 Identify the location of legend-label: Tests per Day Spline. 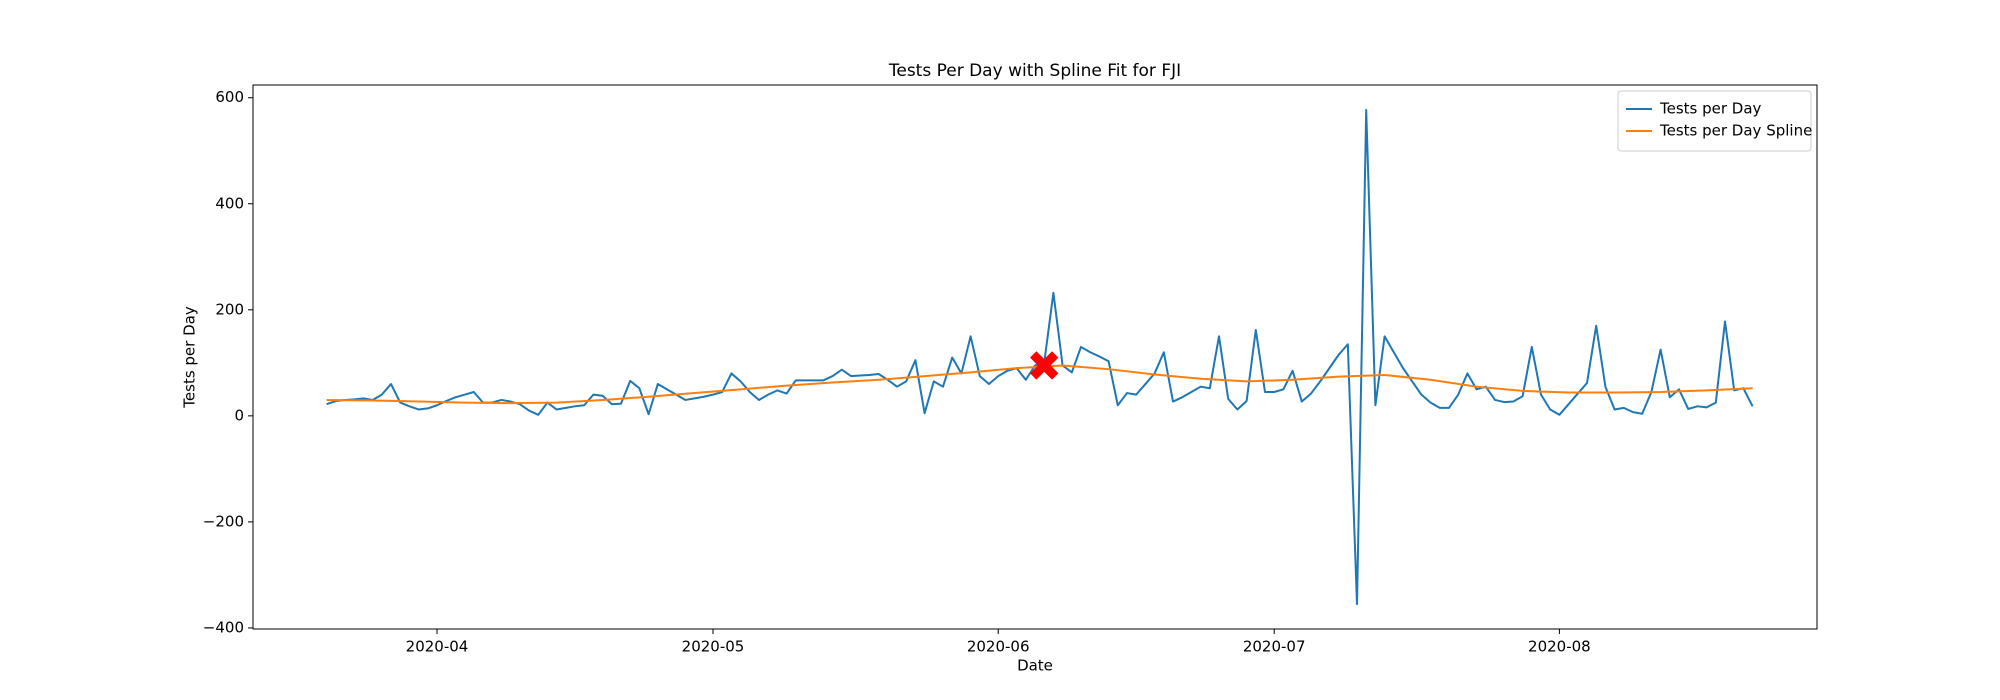
(1735, 131).